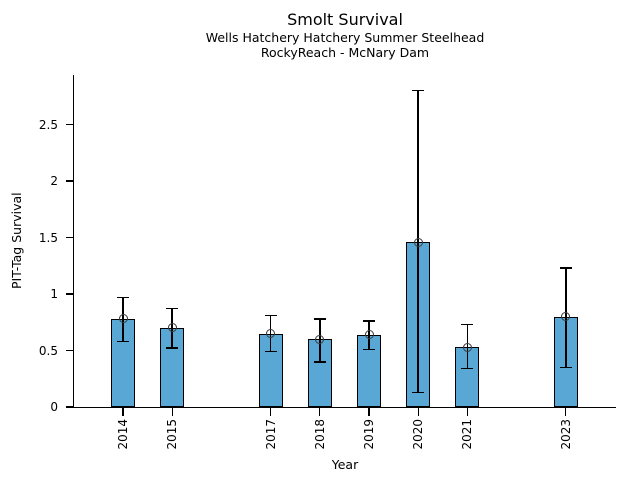  What do you see at coordinates (345, 464) in the screenshot?
I see `x-axis-label: Year` at bounding box center [345, 464].